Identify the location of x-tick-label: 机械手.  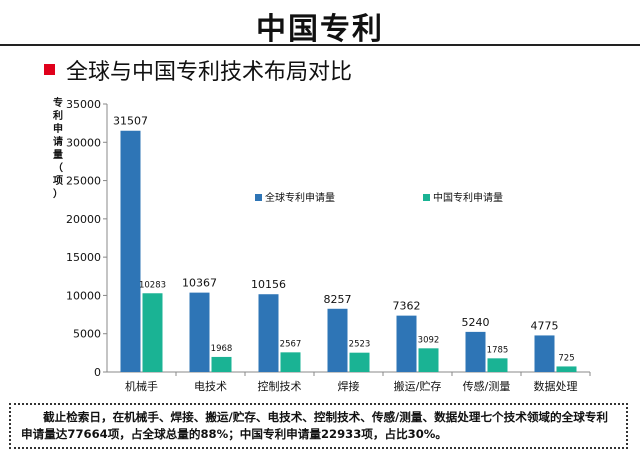
(141, 386).